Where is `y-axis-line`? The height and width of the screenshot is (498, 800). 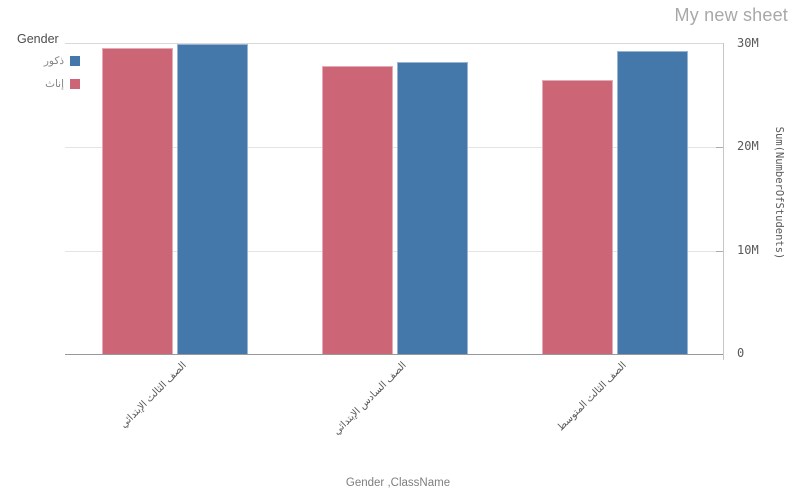
y-axis-line is located at coordinates (723, 201).